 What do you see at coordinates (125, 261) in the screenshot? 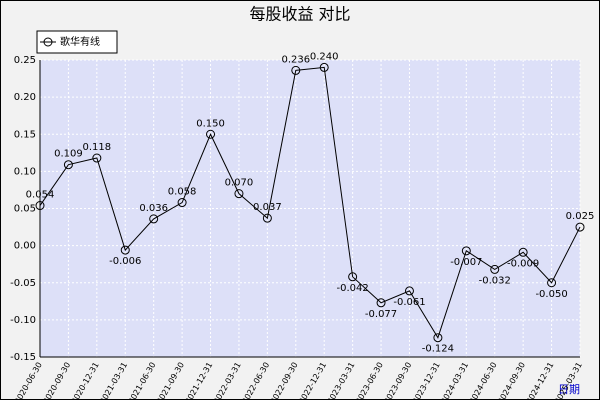
I see `data-label: -0.006` at bounding box center [125, 261].